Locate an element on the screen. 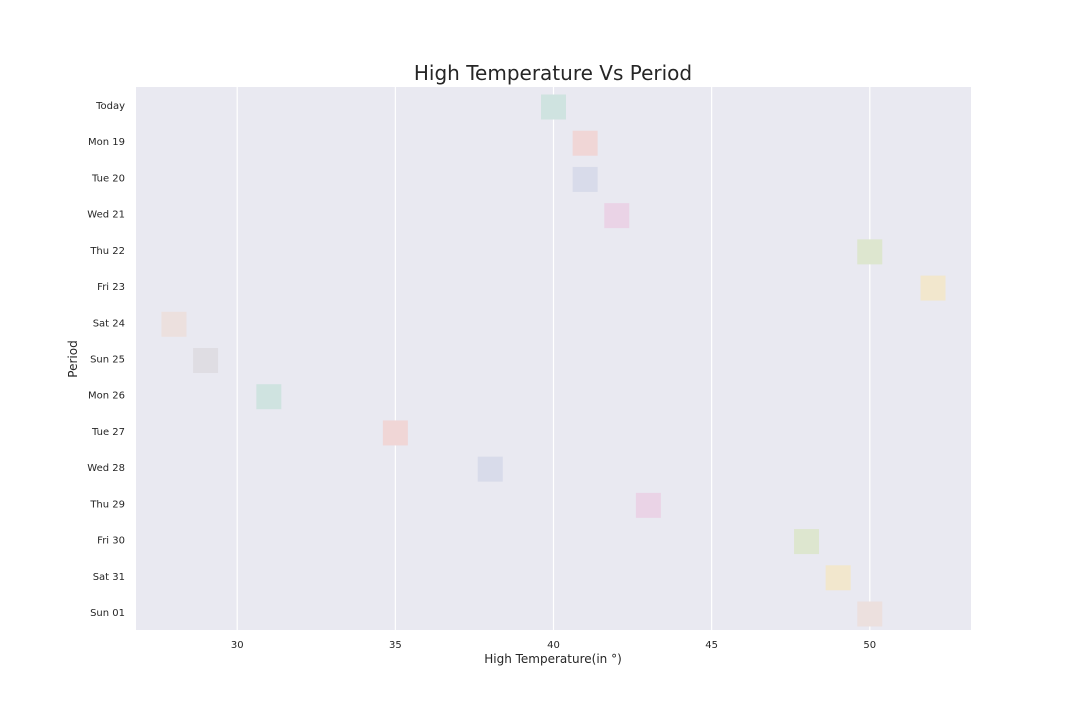 This screenshot has width=1080, height=724. y-tick-label: Mon 26 is located at coordinates (106, 396).